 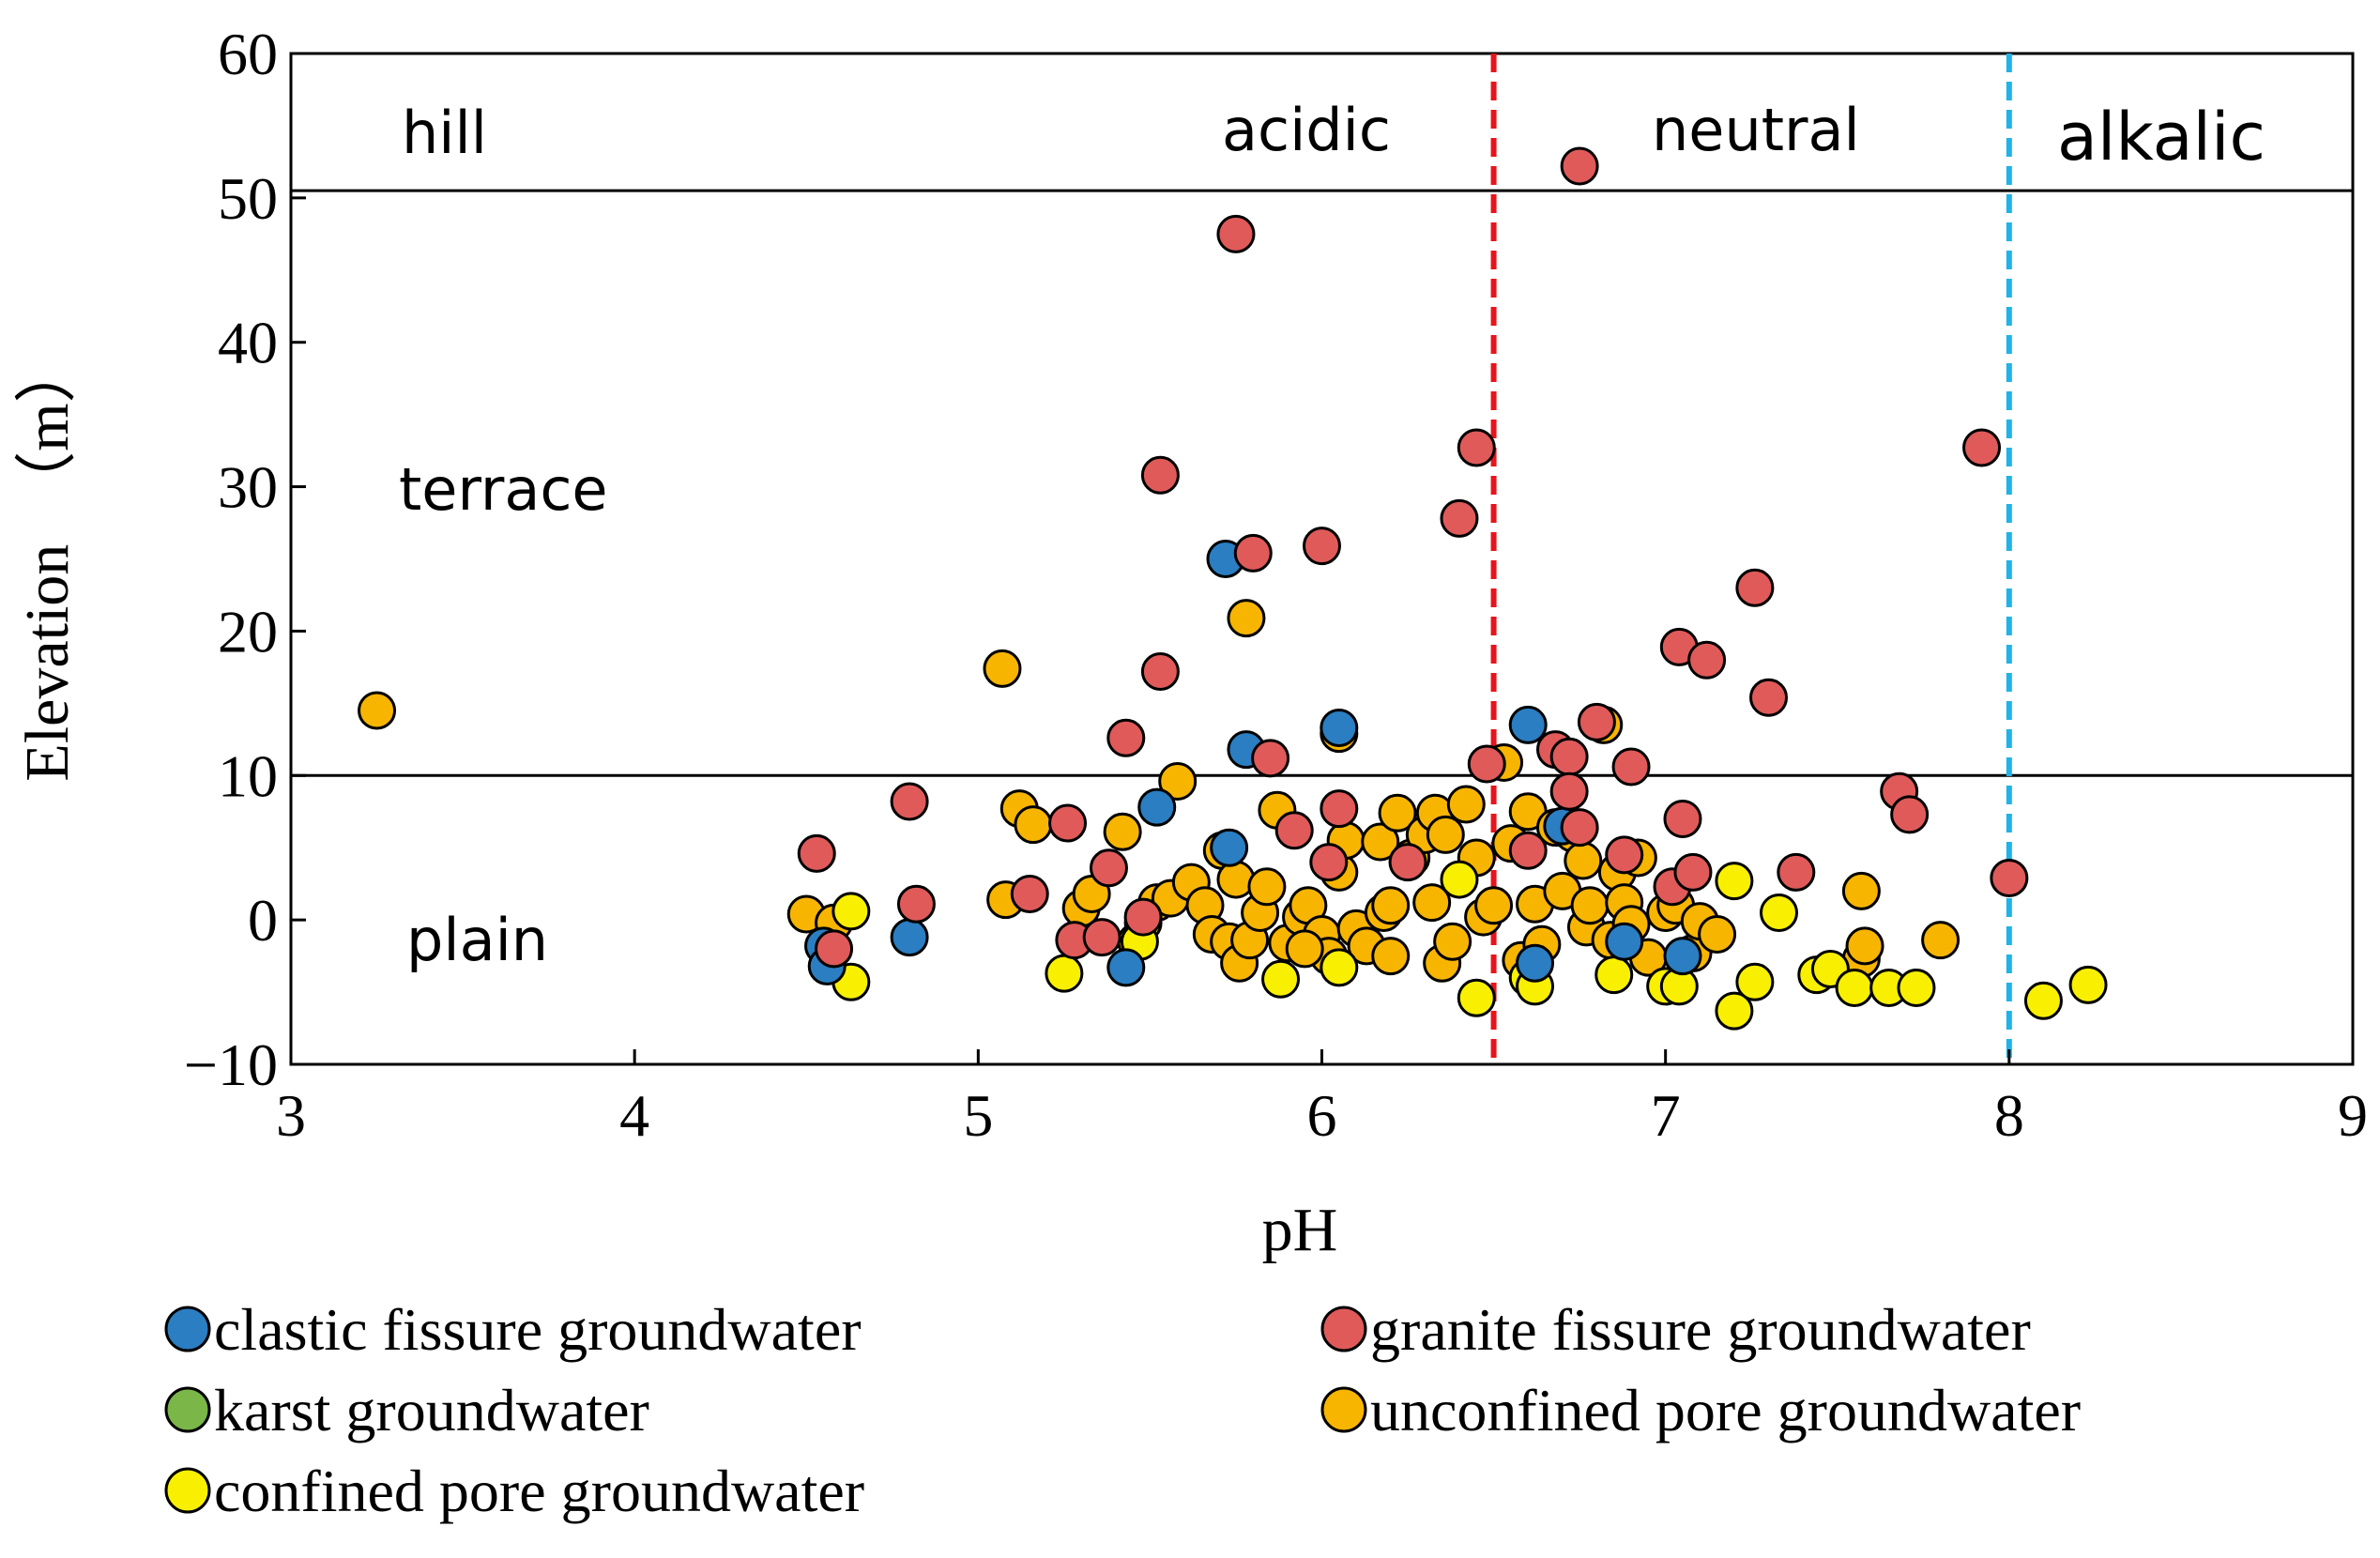 What do you see at coordinates (978, 1115) in the screenshot?
I see `x-tick-label: 5` at bounding box center [978, 1115].